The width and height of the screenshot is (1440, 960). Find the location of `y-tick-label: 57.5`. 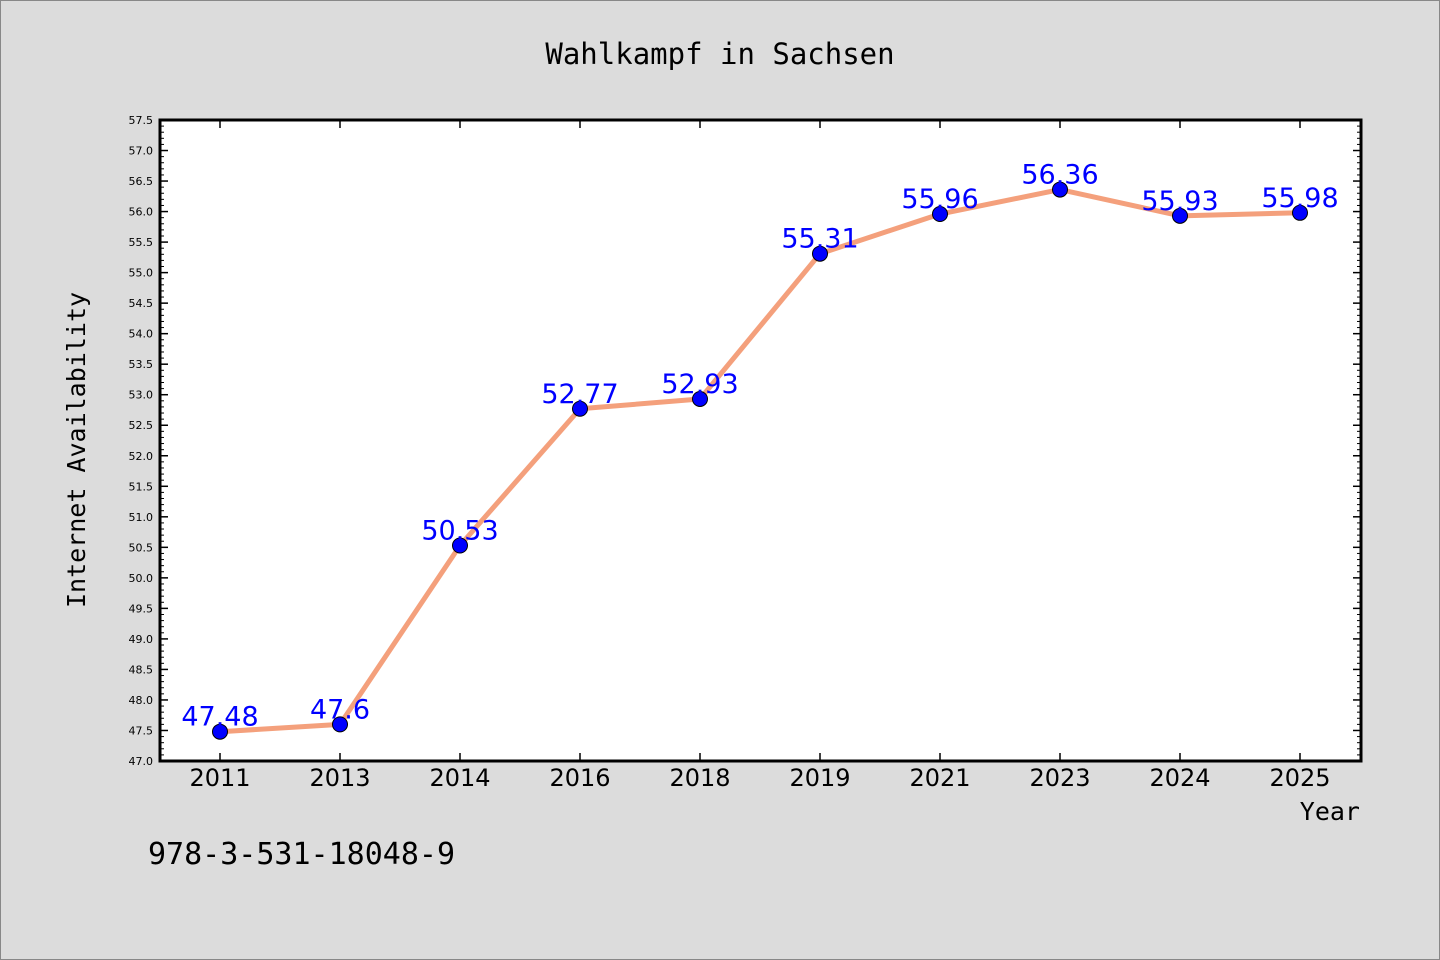

y-tick-label: 57.5 is located at coordinates (141, 120).